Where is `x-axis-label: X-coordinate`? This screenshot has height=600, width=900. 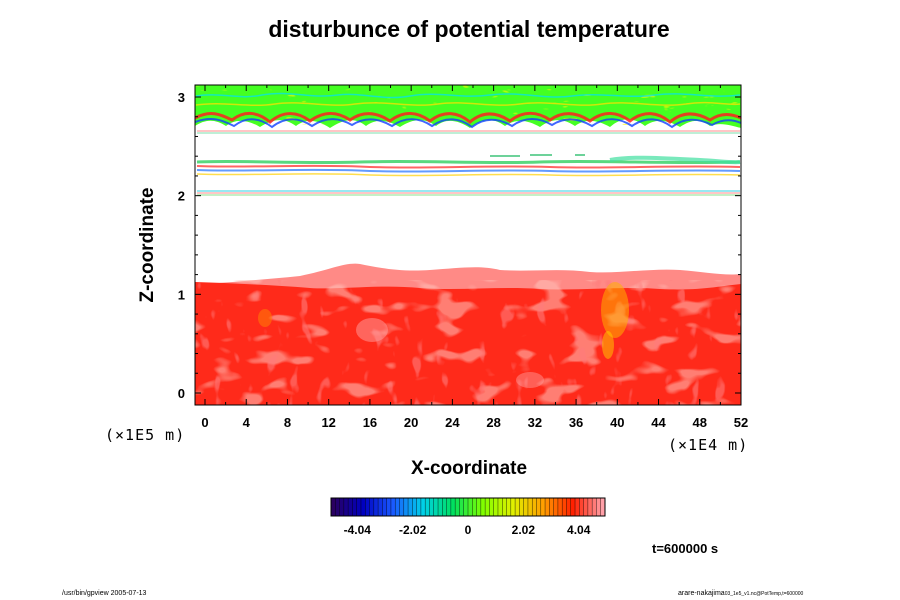 x-axis-label: X-coordinate is located at coordinates (469, 468).